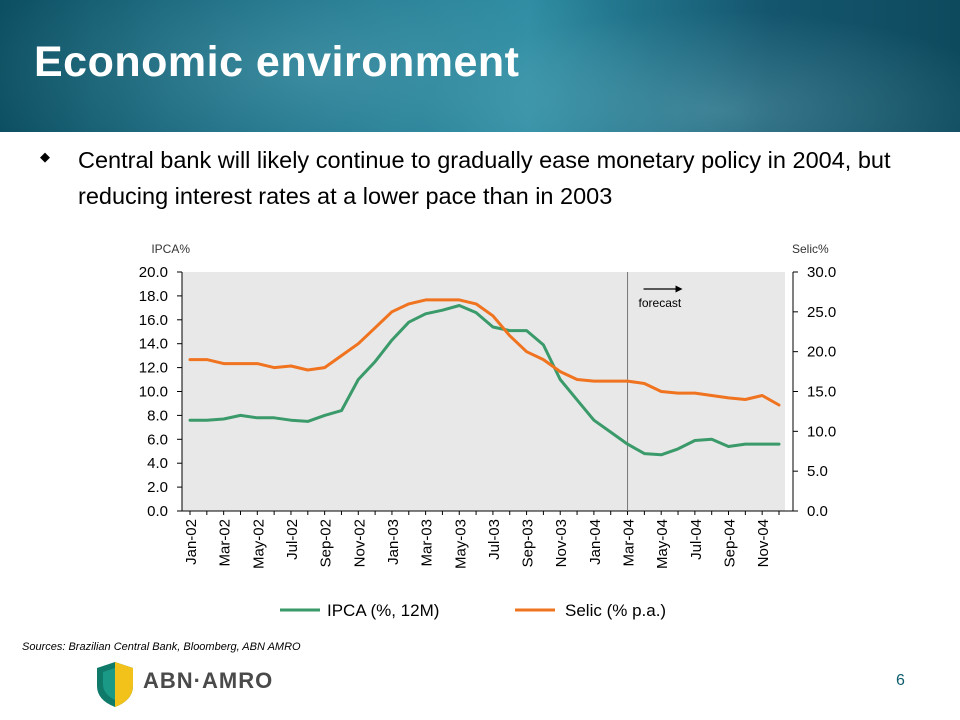 Image resolution: width=960 pixels, height=720 pixels. Describe the element at coordinates (817, 471) in the screenshot. I see `right-tick-label: 5.0` at that location.